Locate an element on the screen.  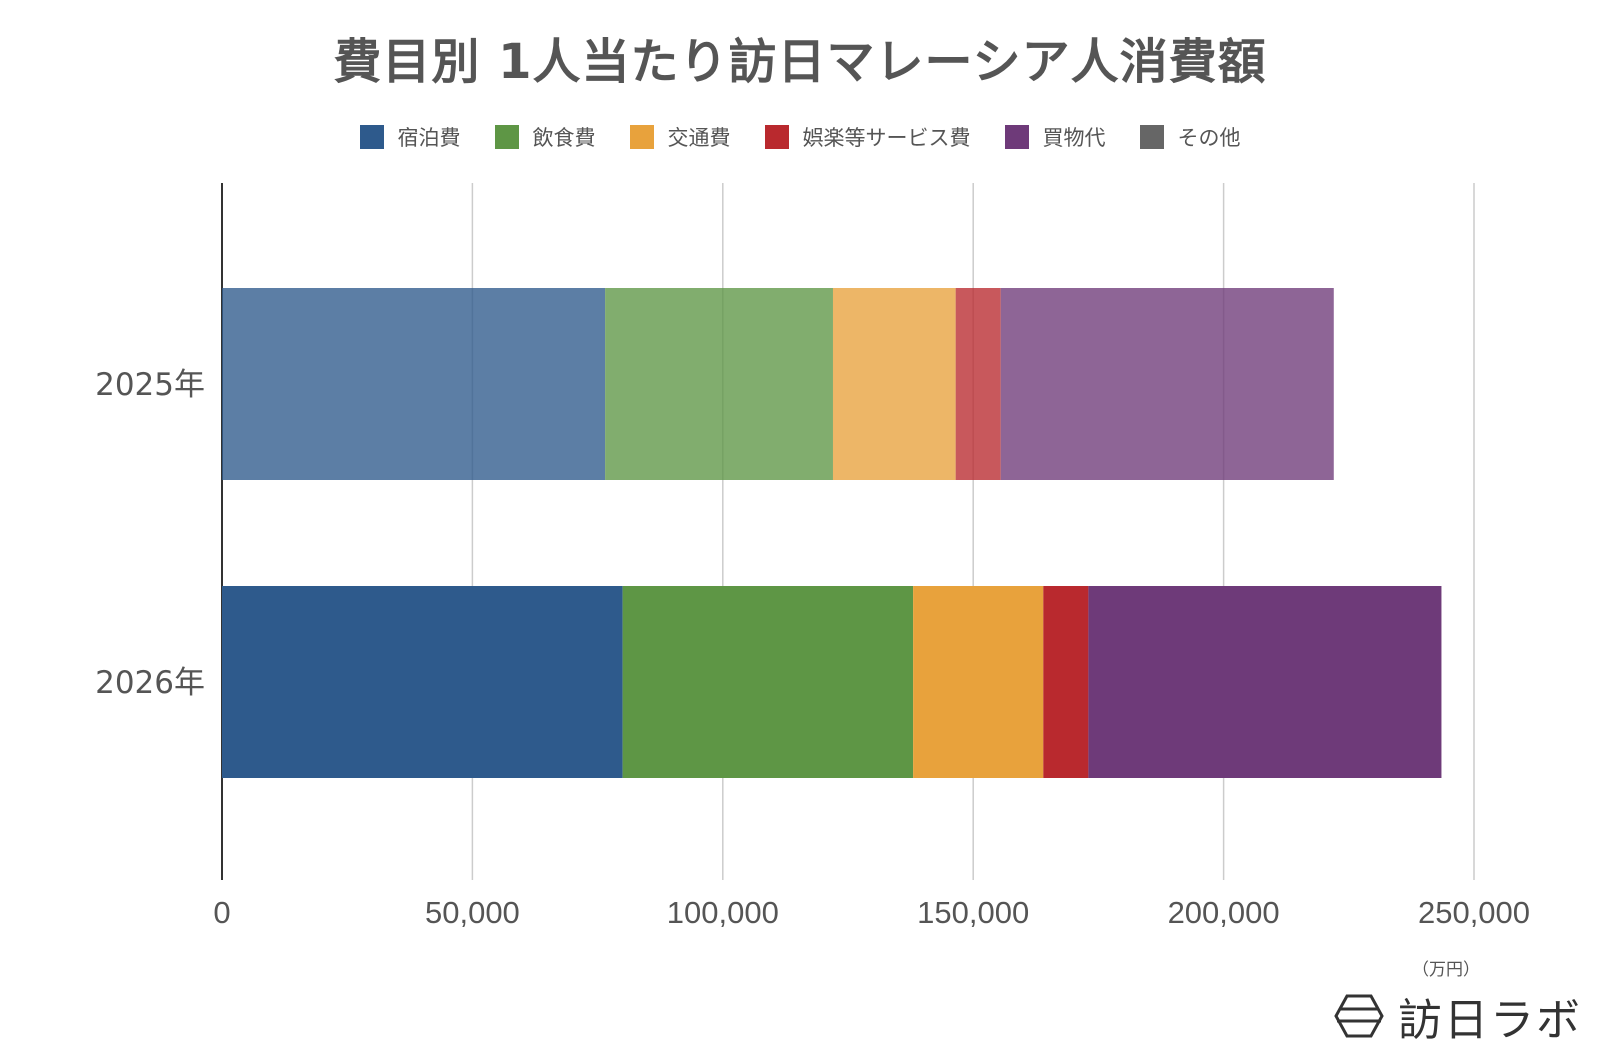
legend-item: 娯楽等サービス費 is located at coordinates (867, 137).